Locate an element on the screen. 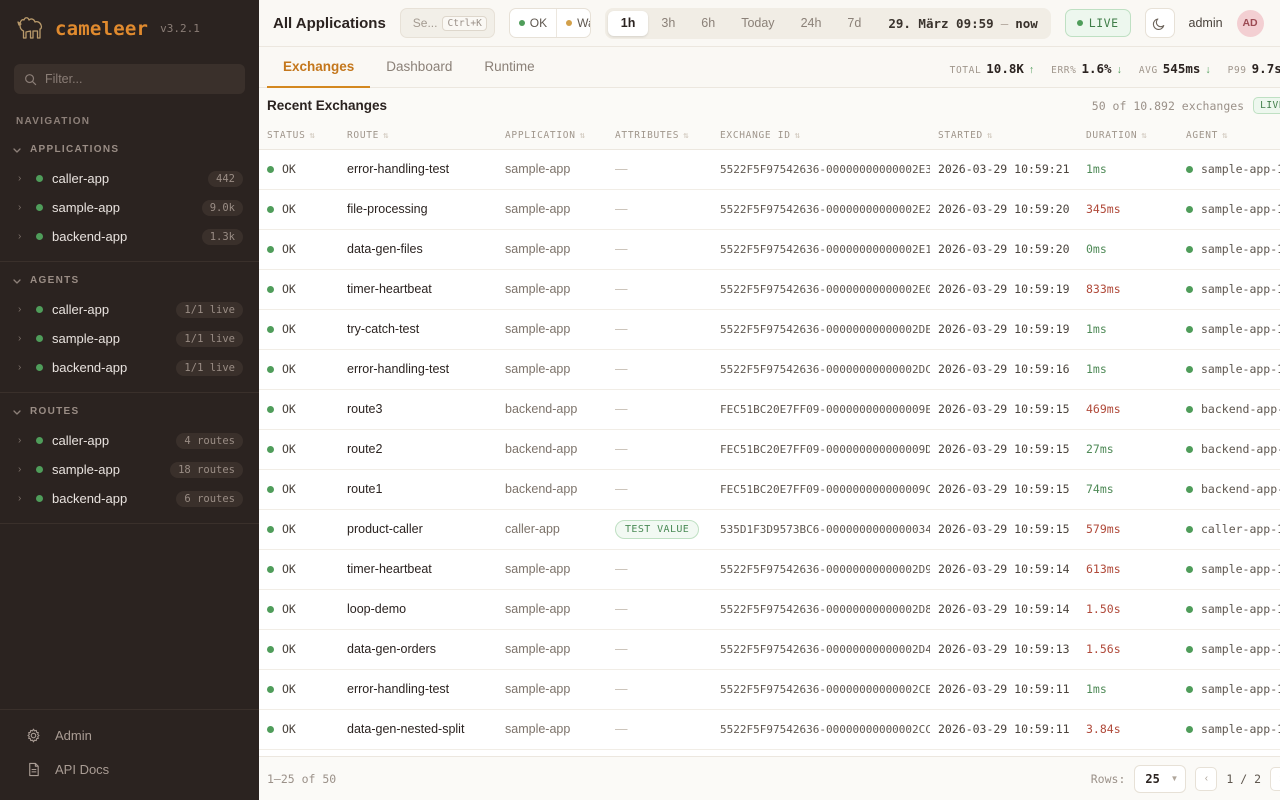 The width and height of the screenshot is (1280, 800). sidebar-agent-sample-app: › sample-app 1/1 live is located at coordinates (129, 338).